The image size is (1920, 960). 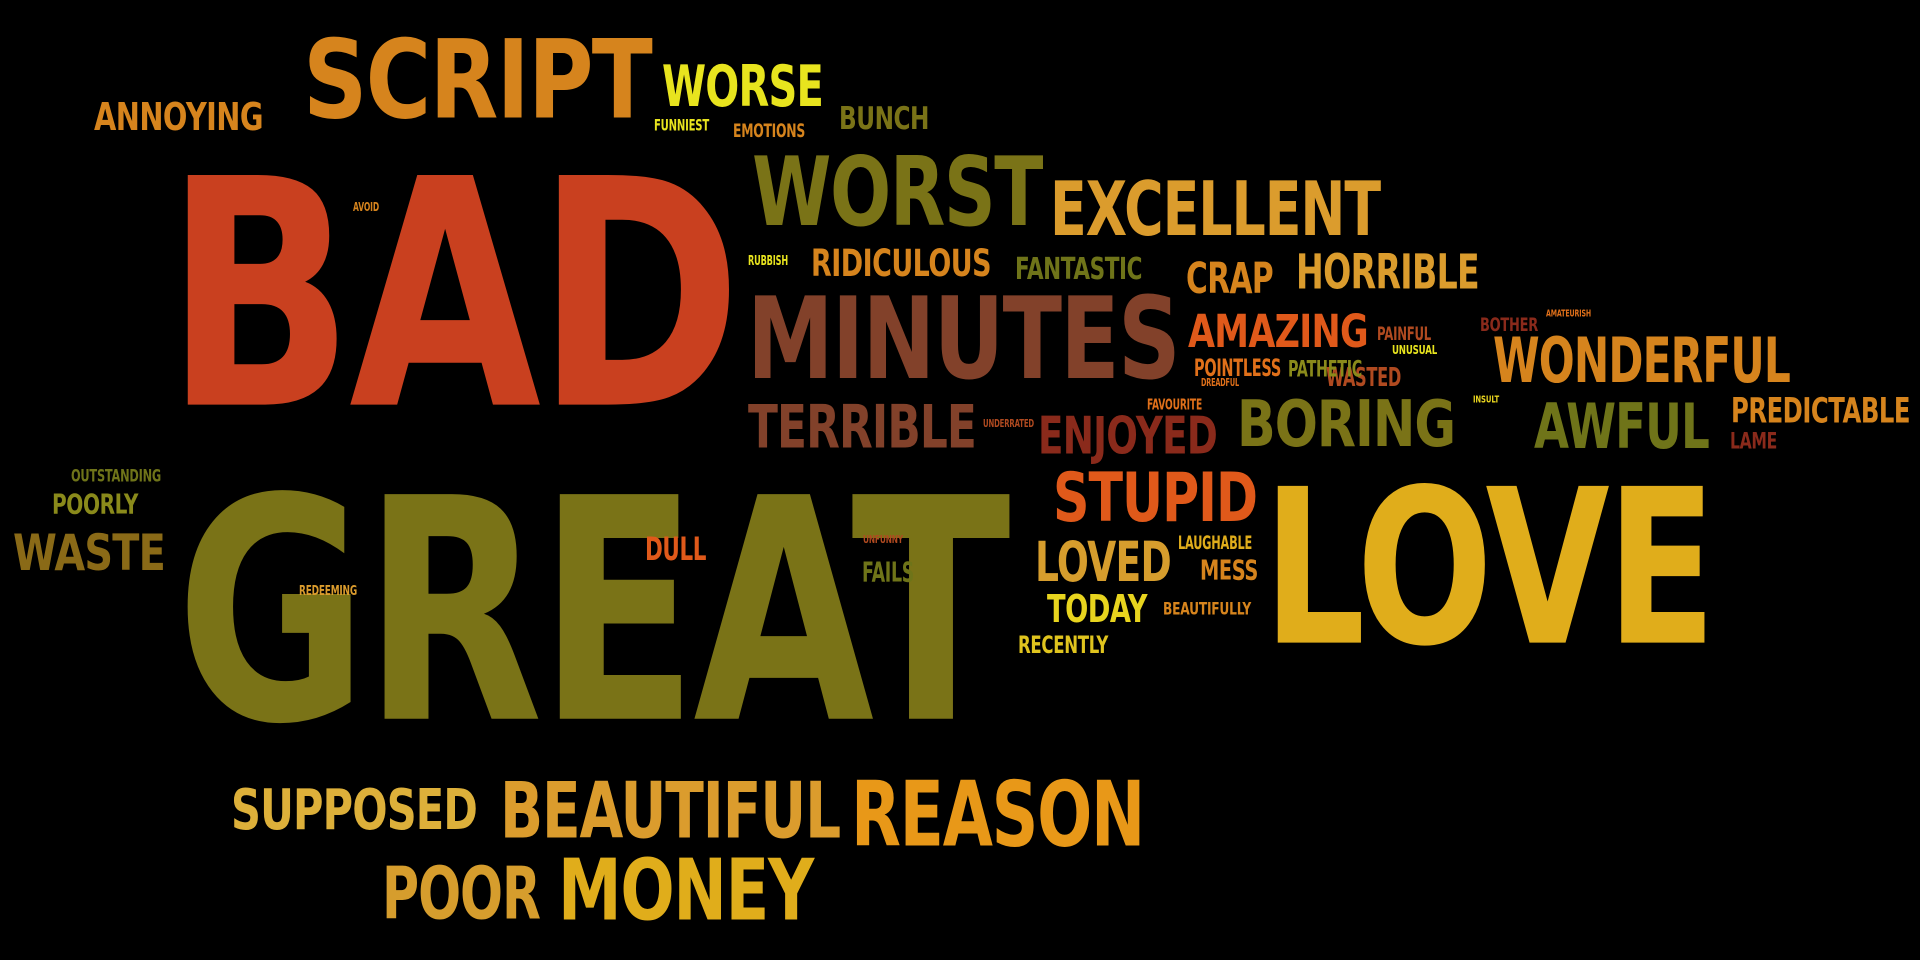 I want to click on word-stupid: STUPID, so click(x=1155, y=497).